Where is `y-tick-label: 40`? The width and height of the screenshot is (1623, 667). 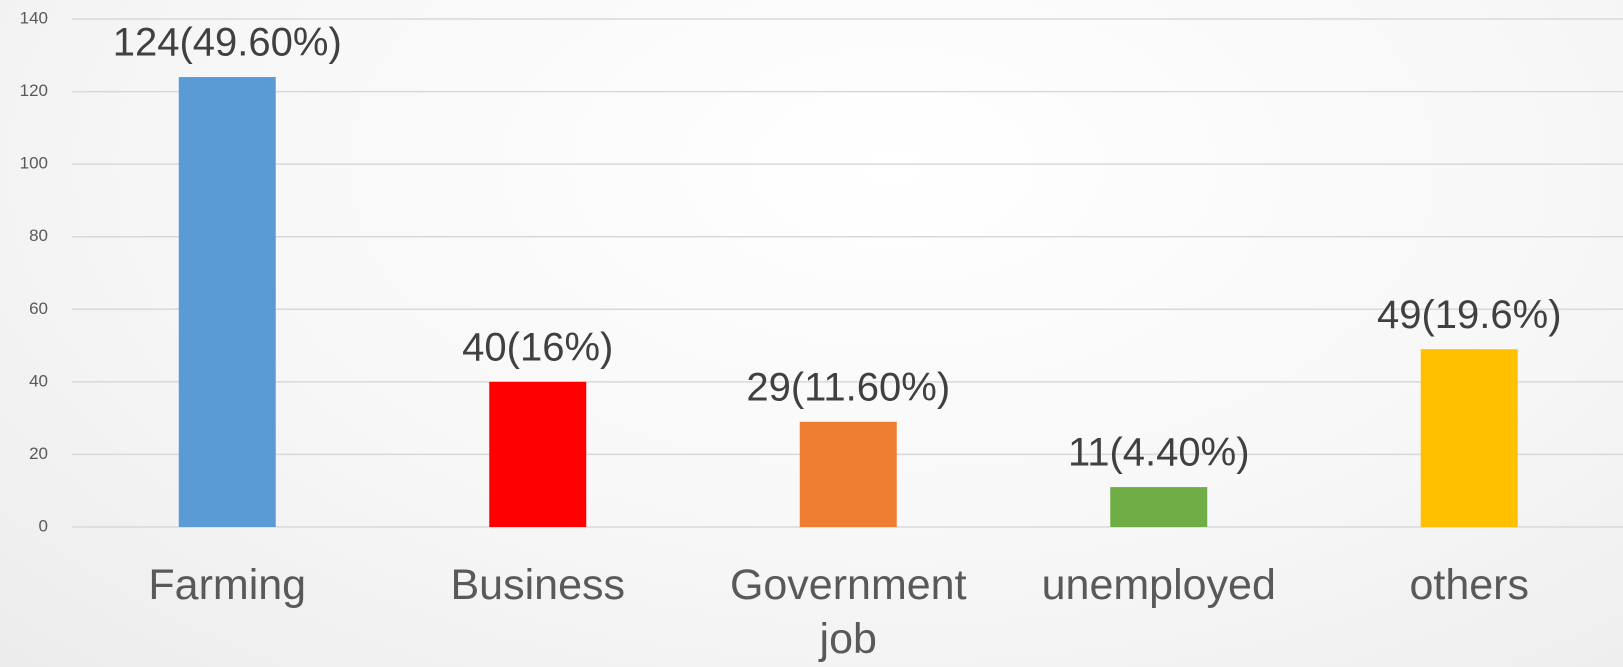
y-tick-label: 40 is located at coordinates (38, 380).